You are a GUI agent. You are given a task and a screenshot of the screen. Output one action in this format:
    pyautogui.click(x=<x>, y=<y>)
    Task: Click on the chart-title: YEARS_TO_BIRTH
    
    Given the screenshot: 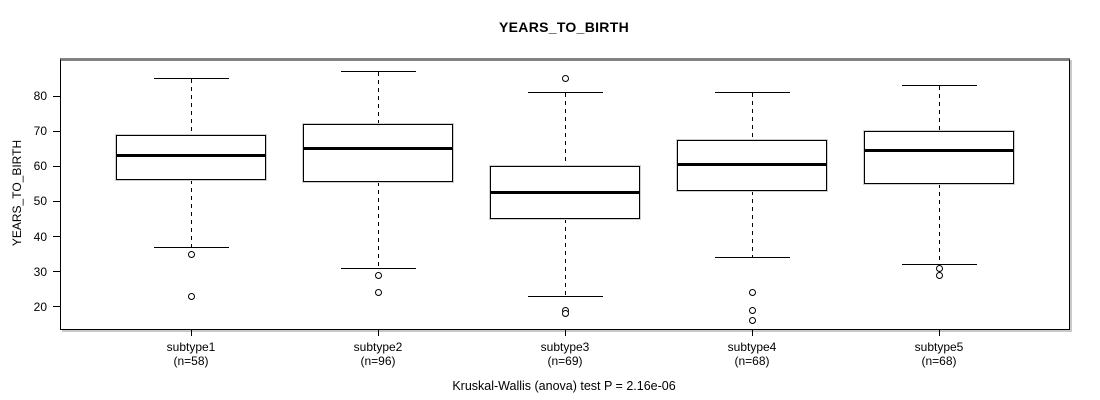 What is the action you would take?
    pyautogui.click(x=564, y=27)
    